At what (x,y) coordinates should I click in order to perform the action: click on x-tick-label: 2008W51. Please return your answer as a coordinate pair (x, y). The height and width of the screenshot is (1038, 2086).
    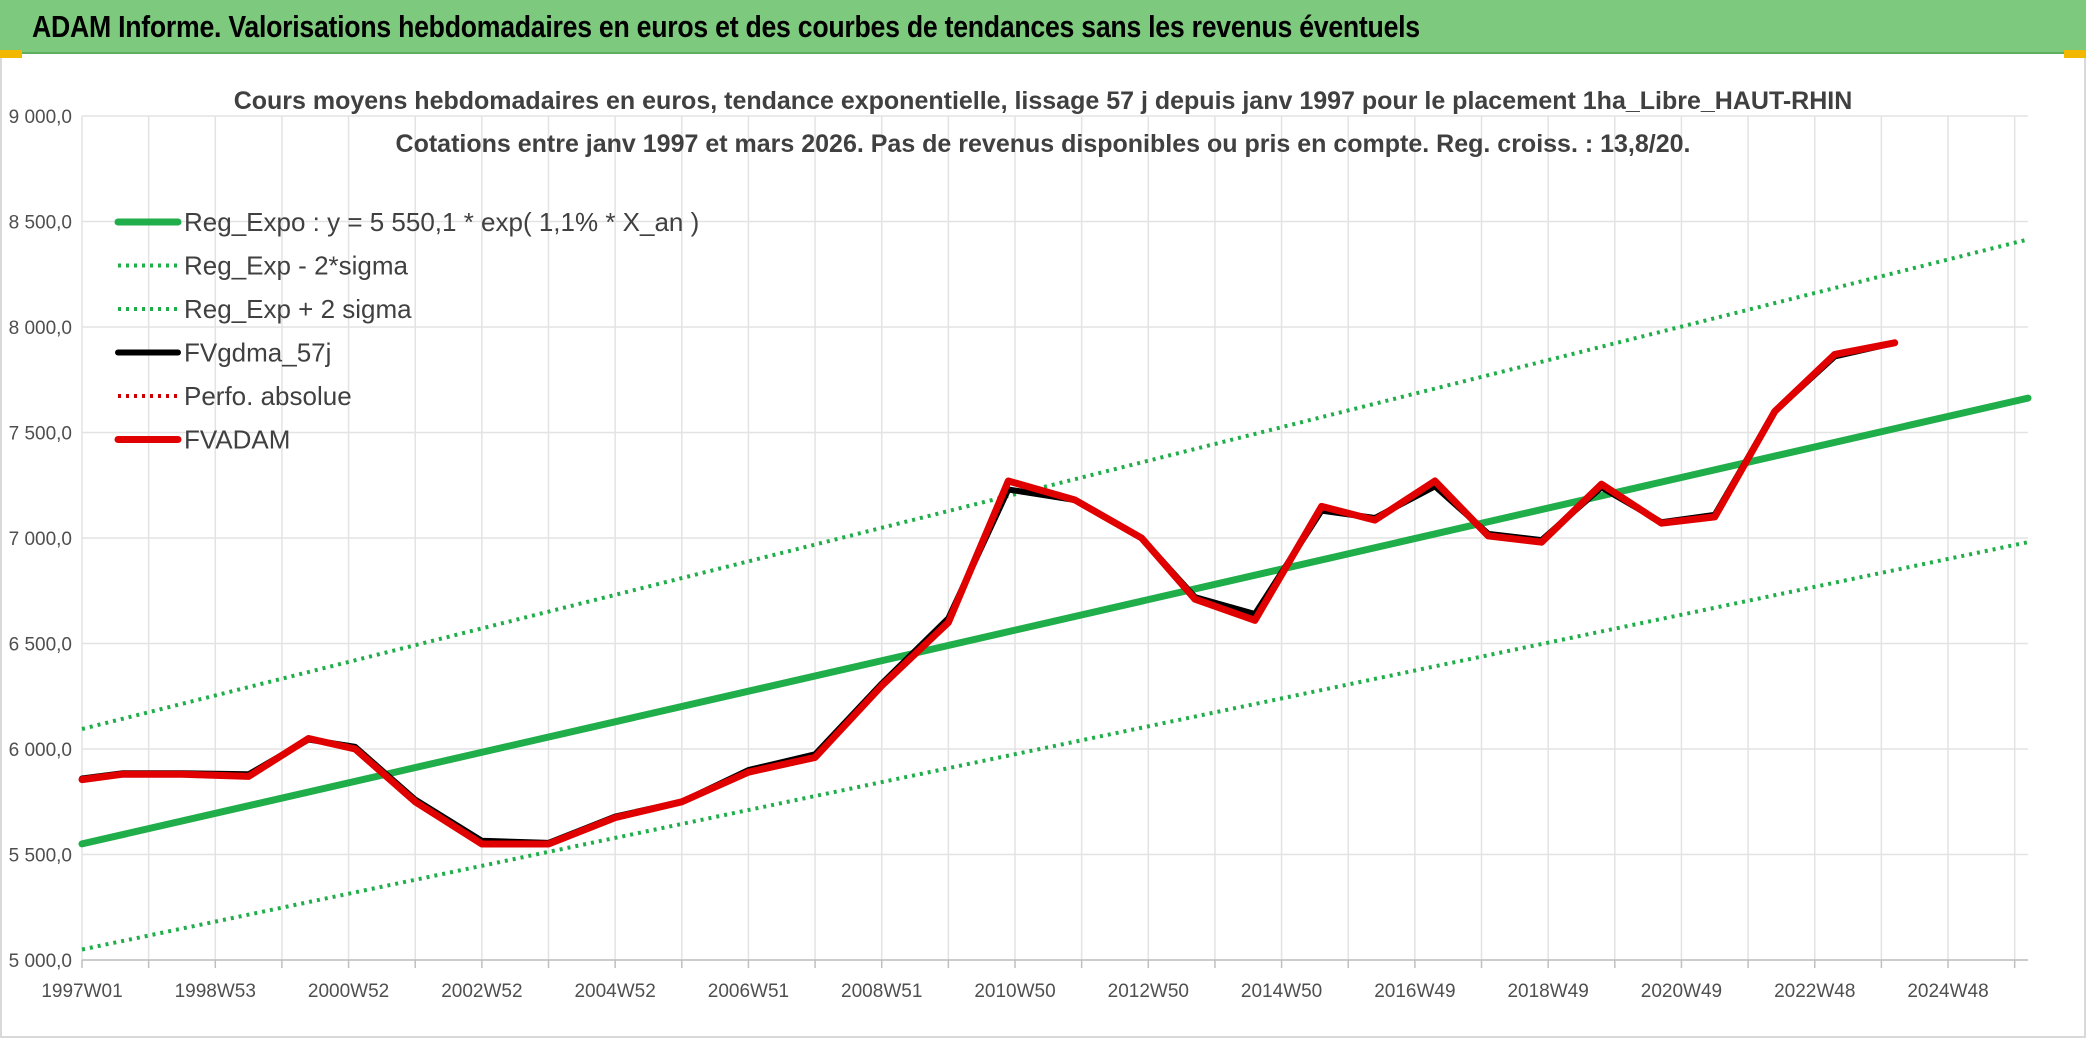
    Looking at the image, I should click on (881, 991).